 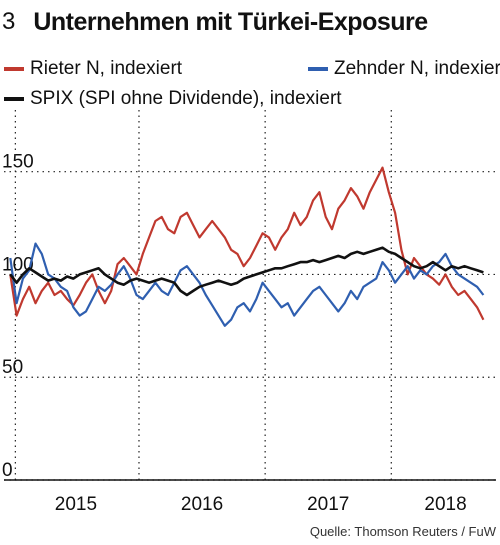 What do you see at coordinates (246, 271) in the screenshot?
I see `series-line-spix` at bounding box center [246, 271].